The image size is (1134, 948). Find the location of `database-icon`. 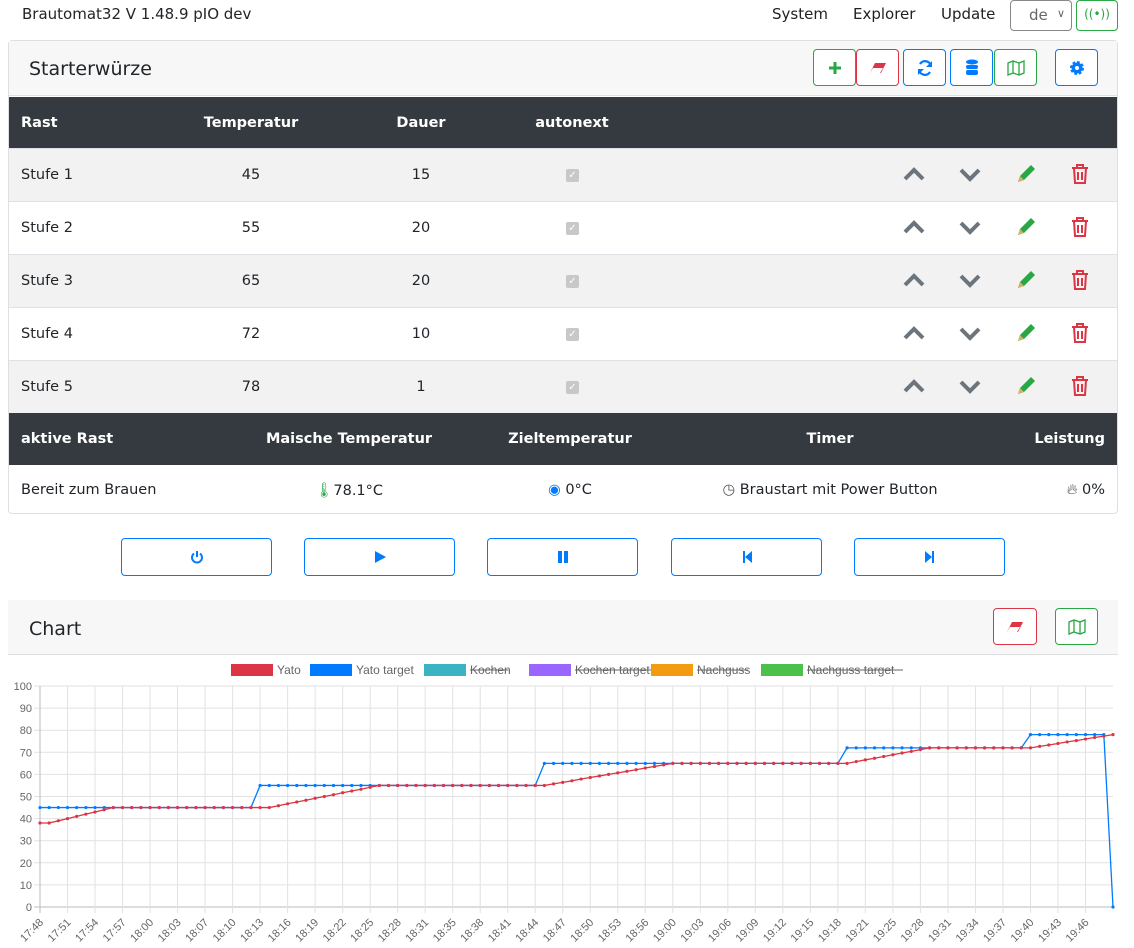

database-icon is located at coordinates (971, 67).